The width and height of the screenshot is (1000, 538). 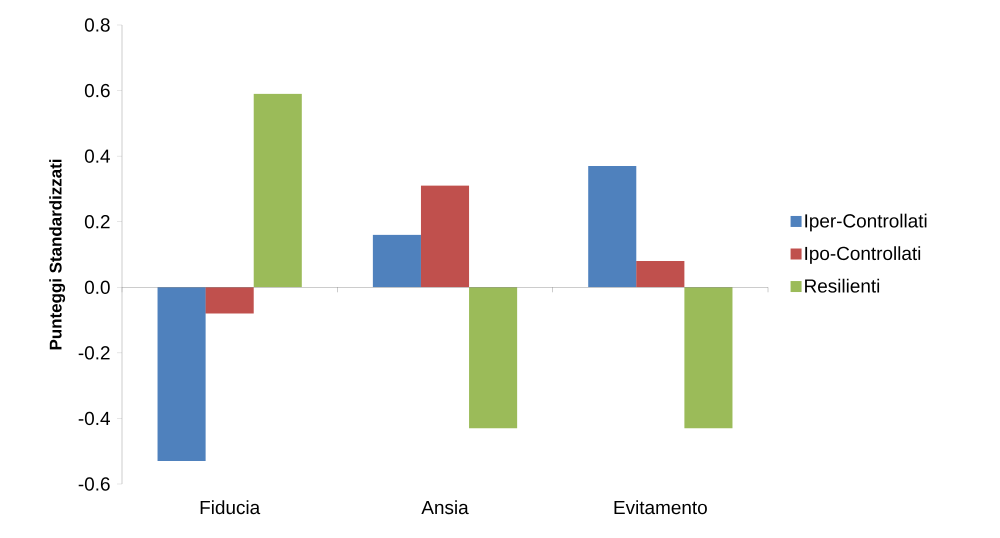 I want to click on y-tick-label: 0.2, so click(x=97, y=221).